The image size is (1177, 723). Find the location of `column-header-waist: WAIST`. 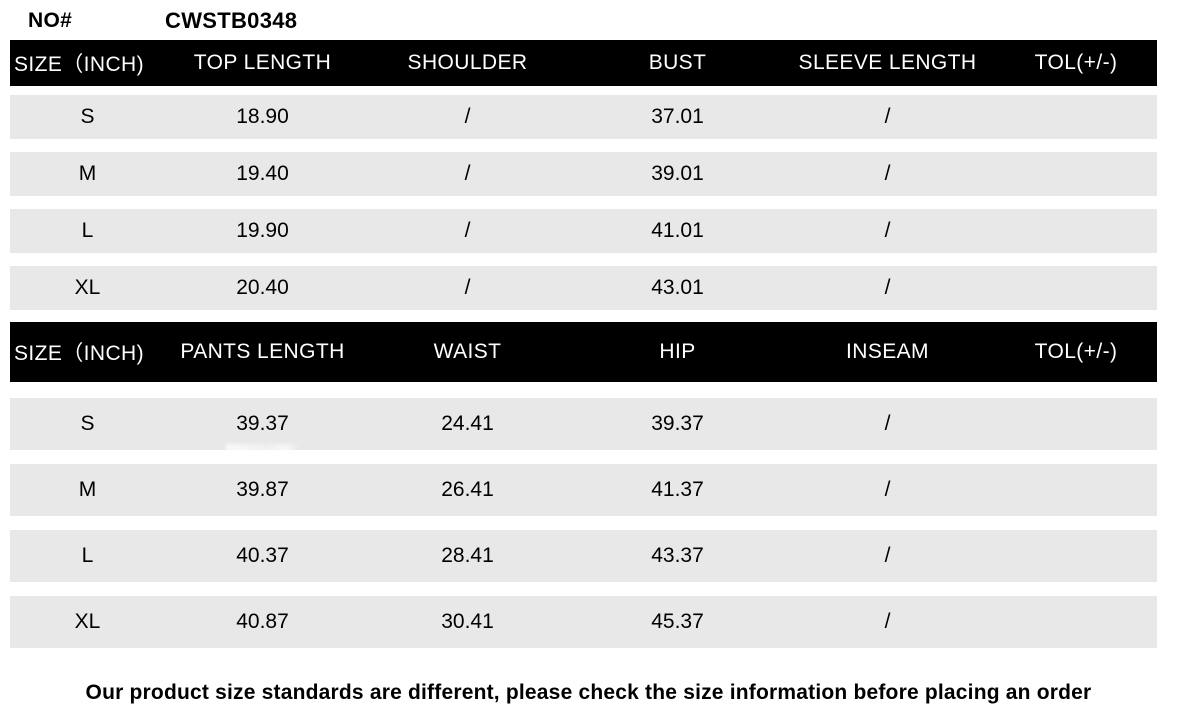

column-header-waist: WAIST is located at coordinates (467, 351).